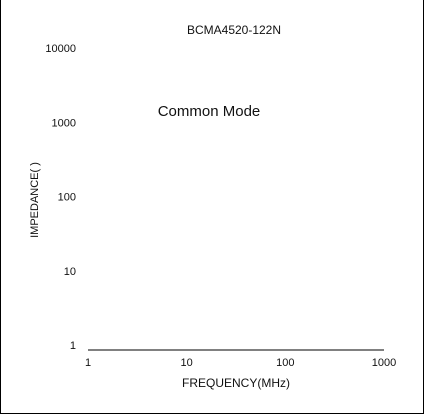 The width and height of the screenshot is (424, 414). Describe the element at coordinates (88, 363) in the screenshot. I see `x-tick-label: 1` at that location.